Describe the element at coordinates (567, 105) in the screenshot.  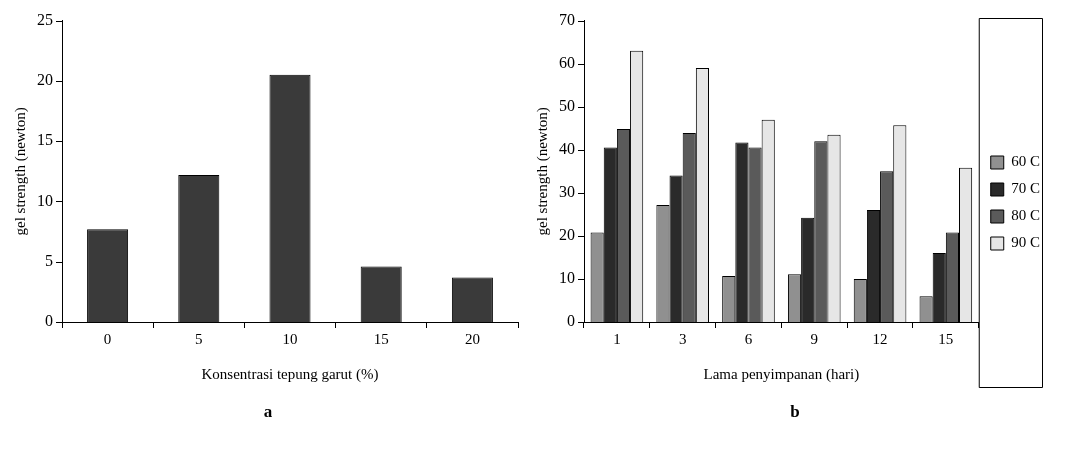
I see `y-tick-label: 50` at that location.